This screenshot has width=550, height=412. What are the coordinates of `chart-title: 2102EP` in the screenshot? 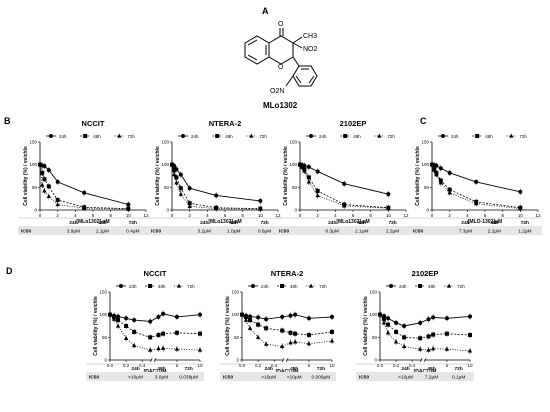 It's located at (353, 123).